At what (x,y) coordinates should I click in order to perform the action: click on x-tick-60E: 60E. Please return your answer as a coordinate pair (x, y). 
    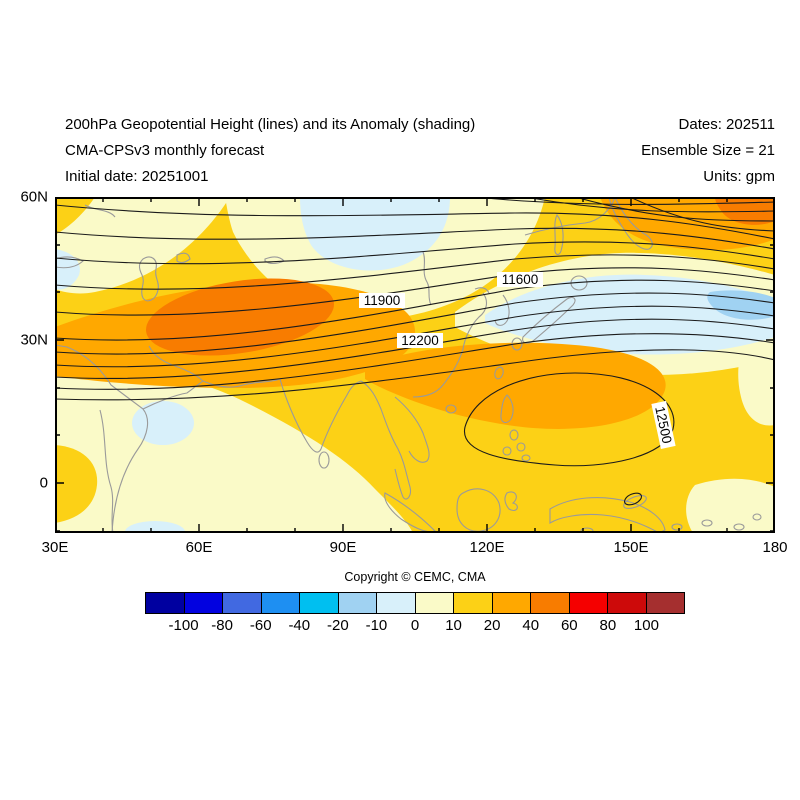
    Looking at the image, I should click on (199, 547).